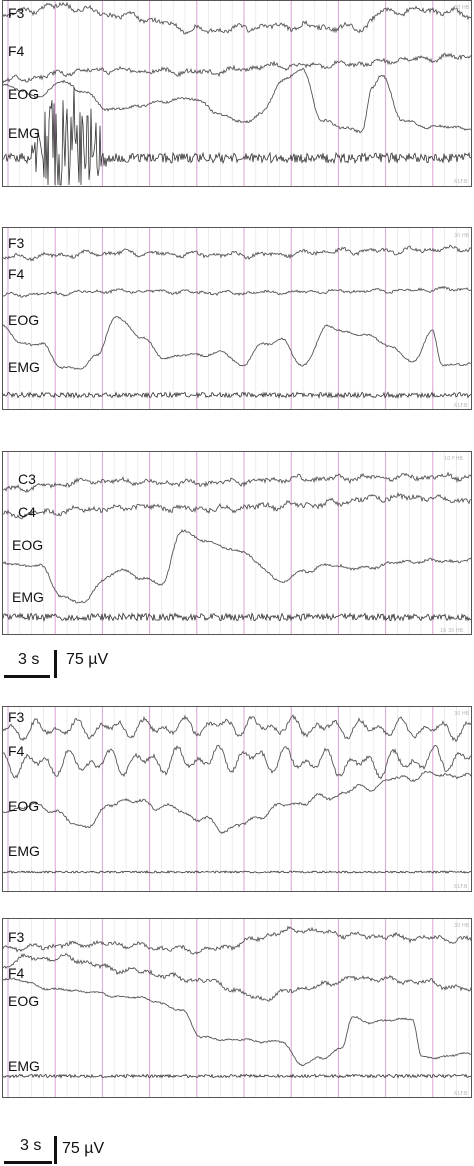 The image size is (474, 1166). I want to click on eeg-panel-2-traces, so click(237, 322).